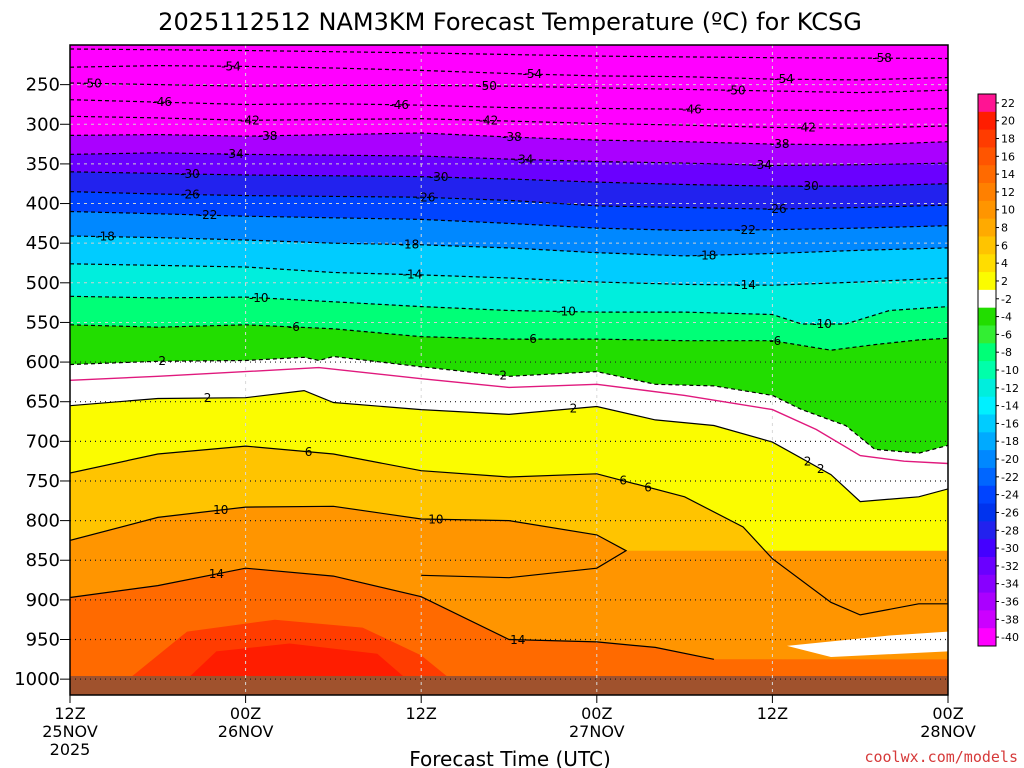 The width and height of the screenshot is (1024, 768). What do you see at coordinates (597, 731) in the screenshot?
I see `x-tick-label: 27NOV` at bounding box center [597, 731].